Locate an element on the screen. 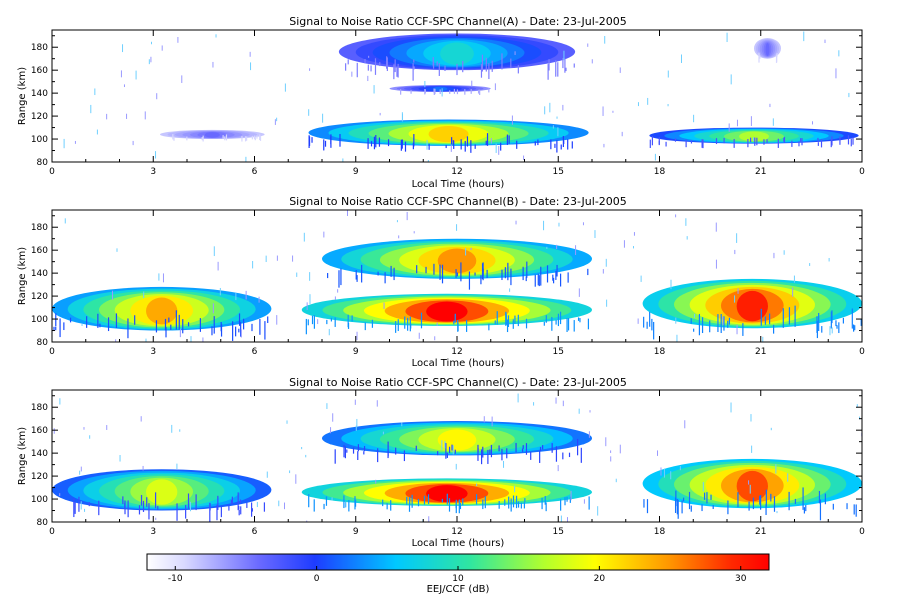  heatmap-region is located at coordinates (162, 313).